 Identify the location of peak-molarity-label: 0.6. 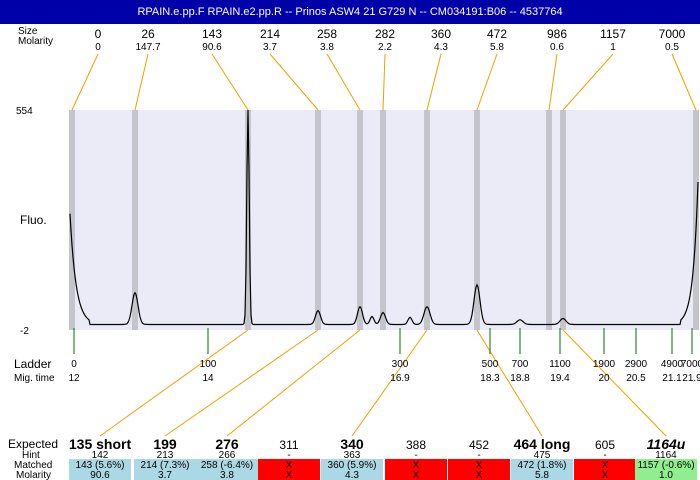
(557, 47).